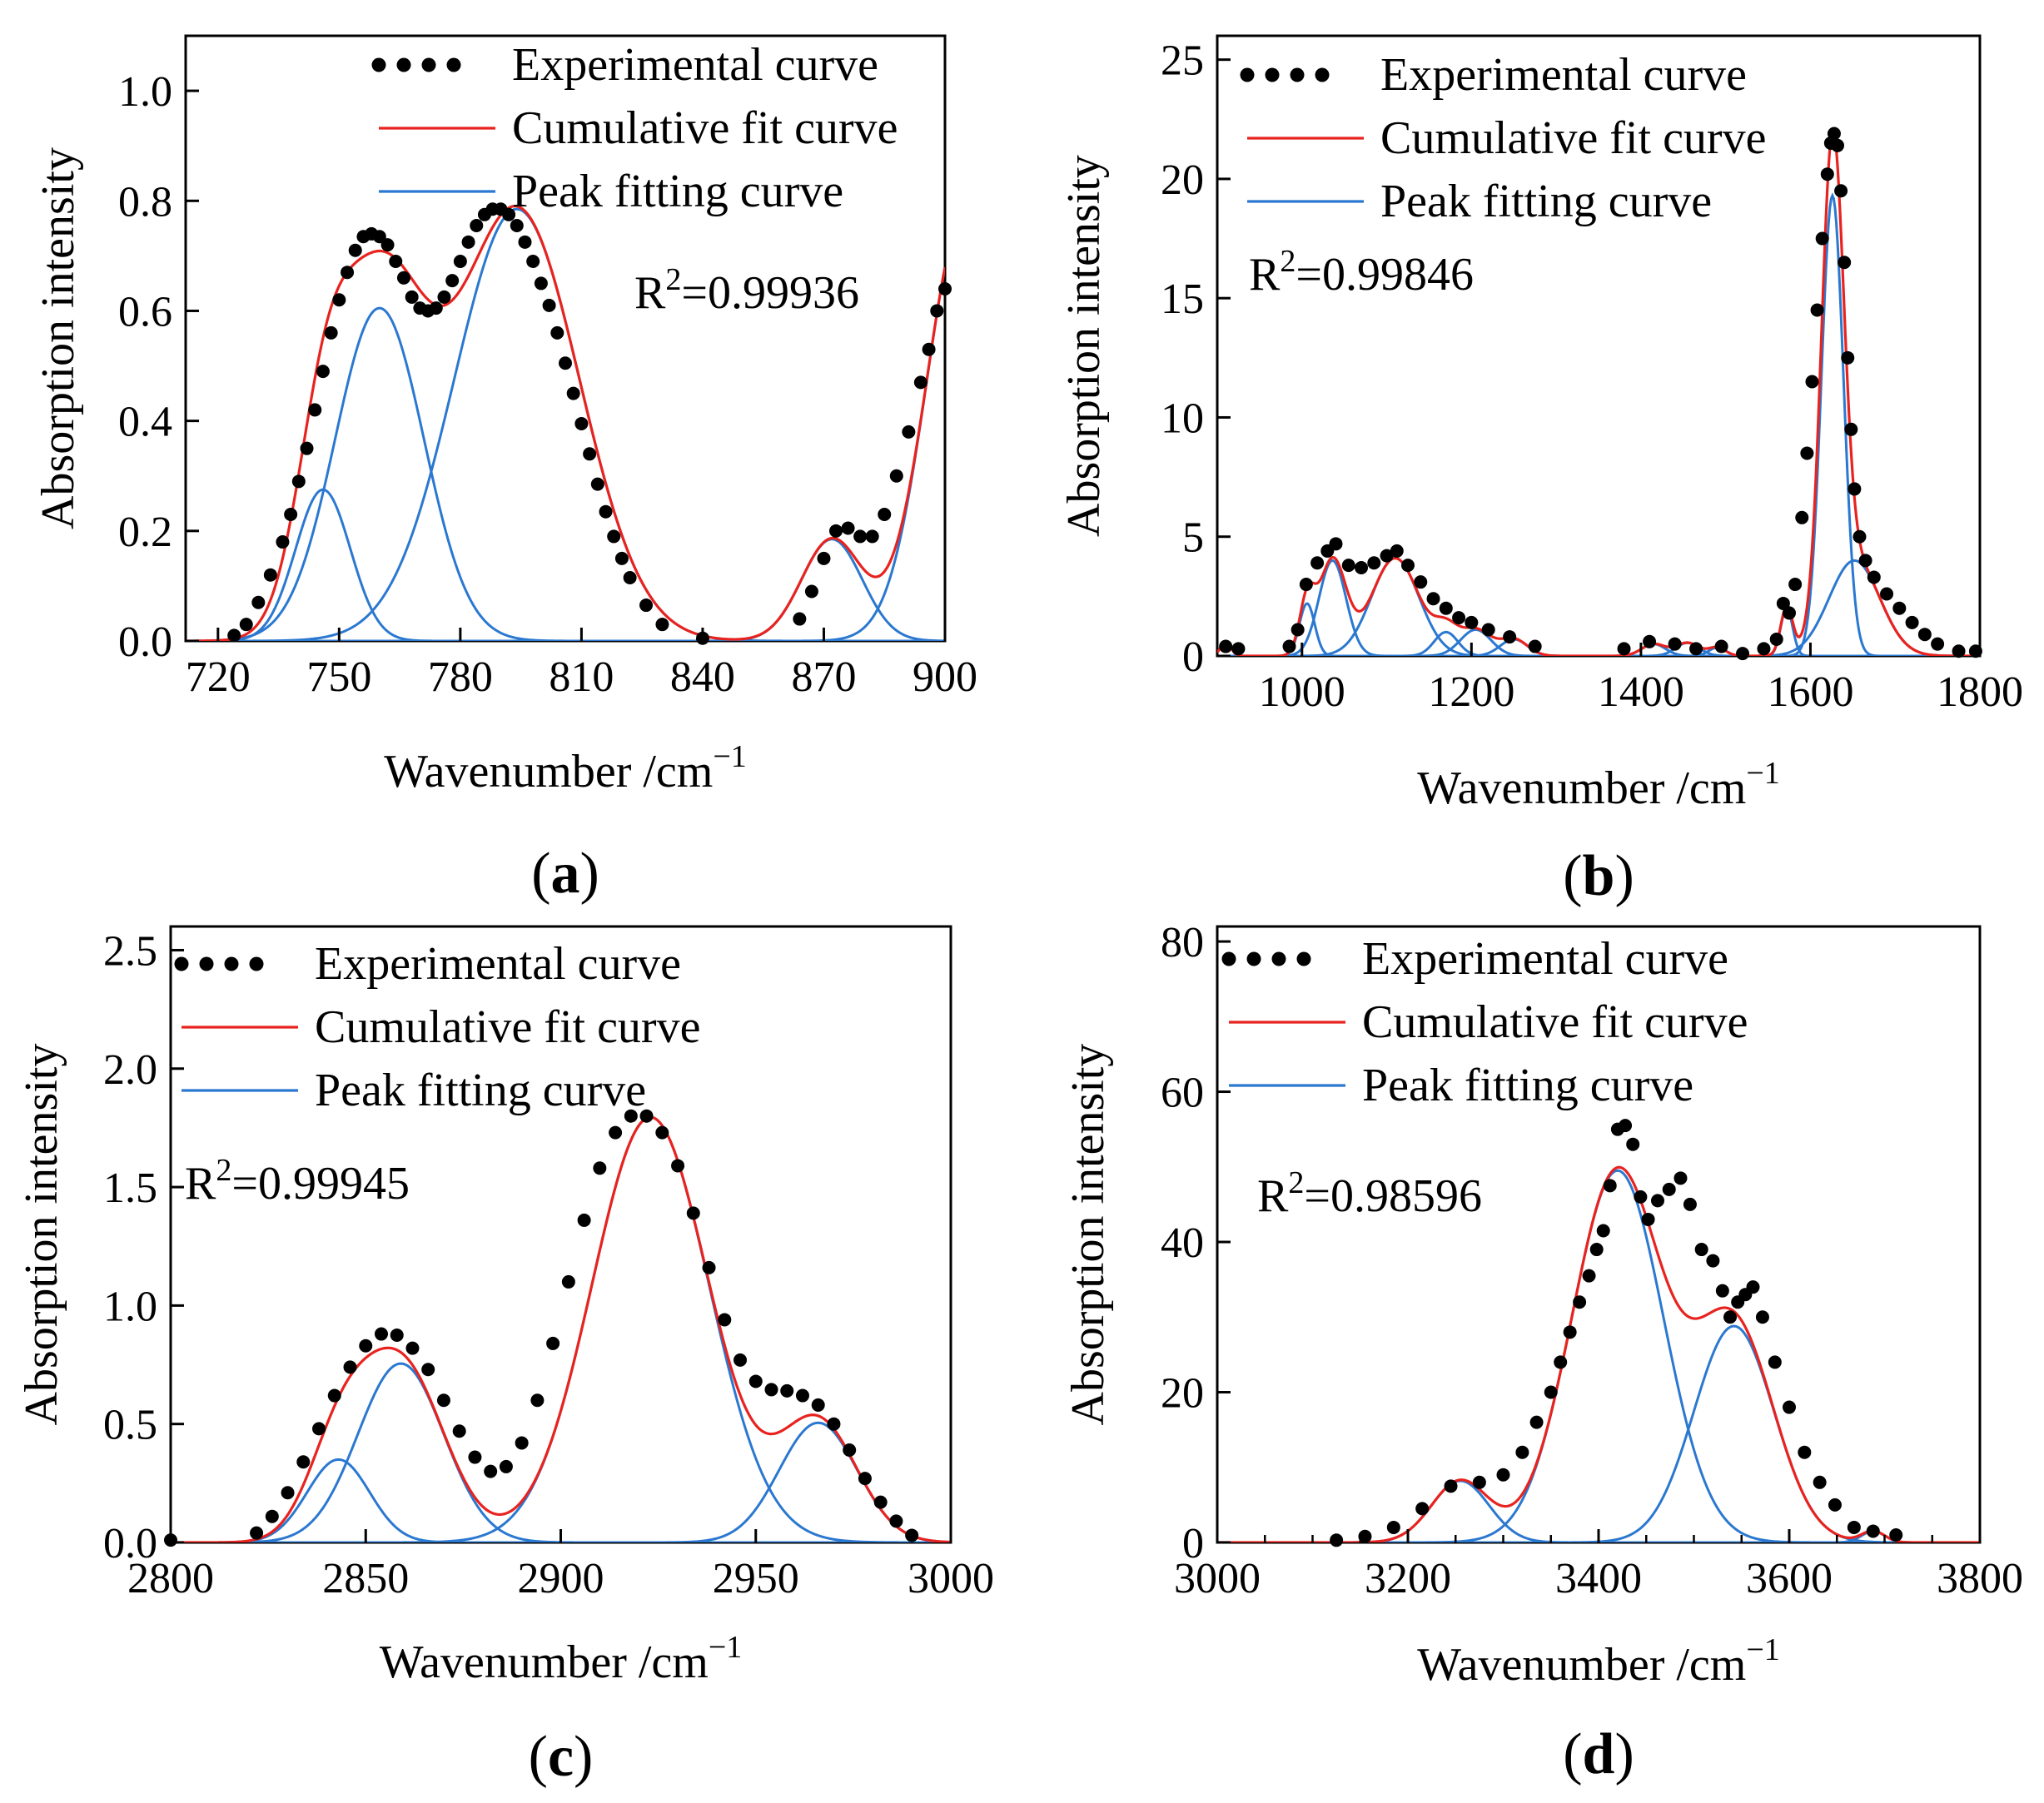 The width and height of the screenshot is (2044, 1803). Describe the element at coordinates (1182, 1394) in the screenshot. I see `y-tick-label-d: 20` at that location.